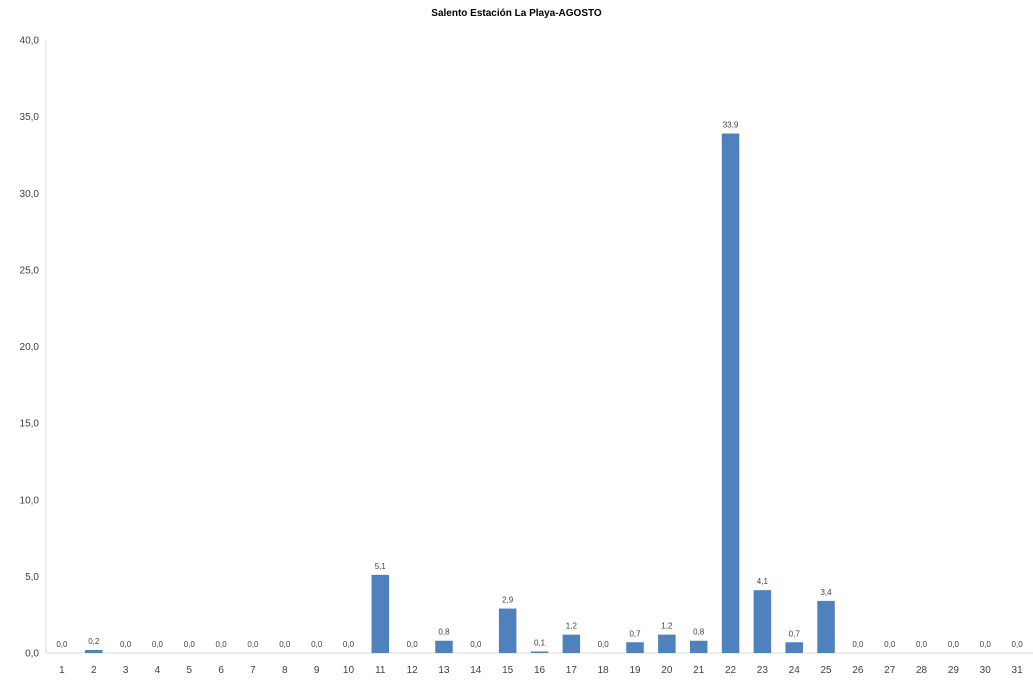 The height and width of the screenshot is (681, 1033). I want to click on x-tick-label: 19, so click(635, 670).